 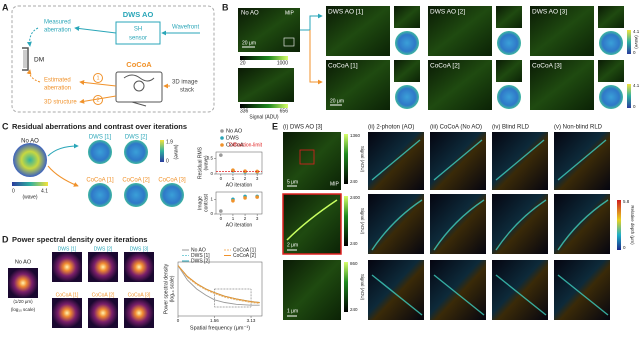 I want to click on column-title: (v) Non-blind RLD, so click(x=578, y=128).